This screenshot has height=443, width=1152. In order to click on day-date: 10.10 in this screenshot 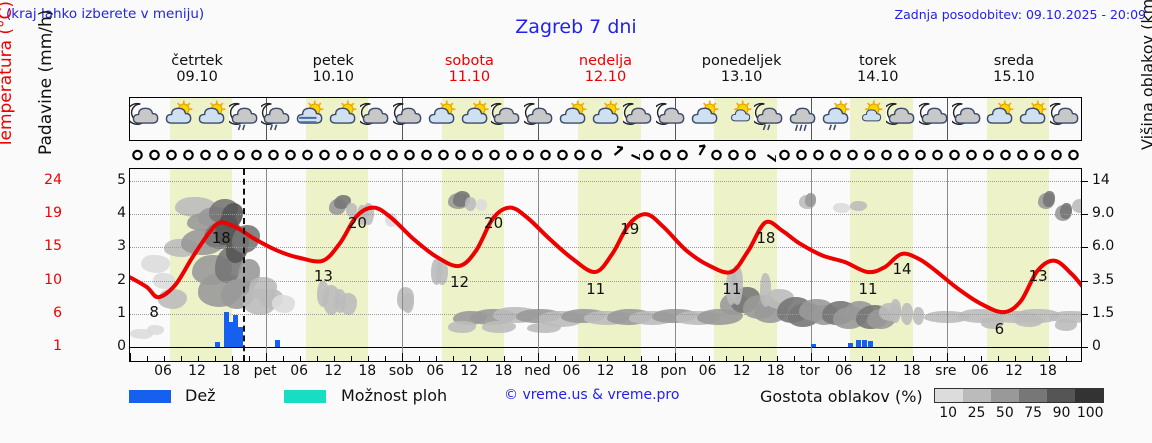, I will do `click(333, 77)`.